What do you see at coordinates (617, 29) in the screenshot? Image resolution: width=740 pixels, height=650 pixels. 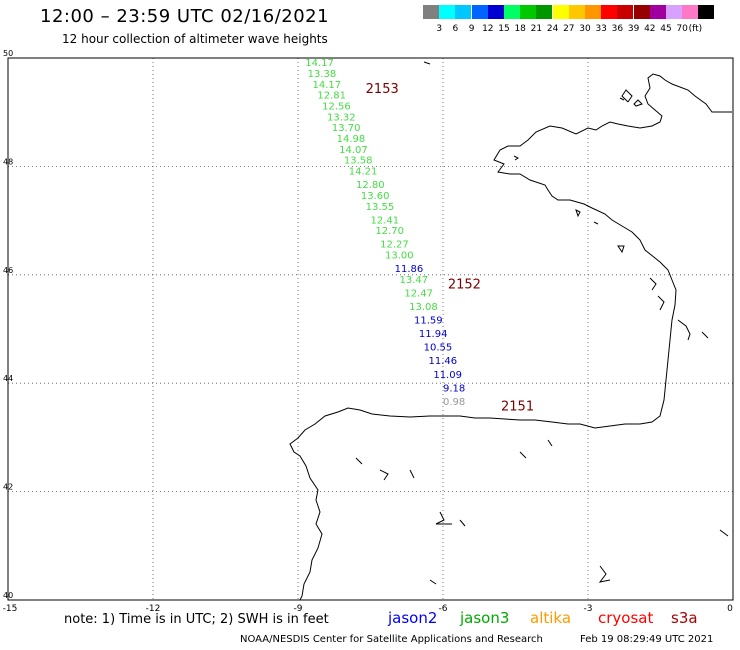 I see `color-scale-label: 36` at bounding box center [617, 29].